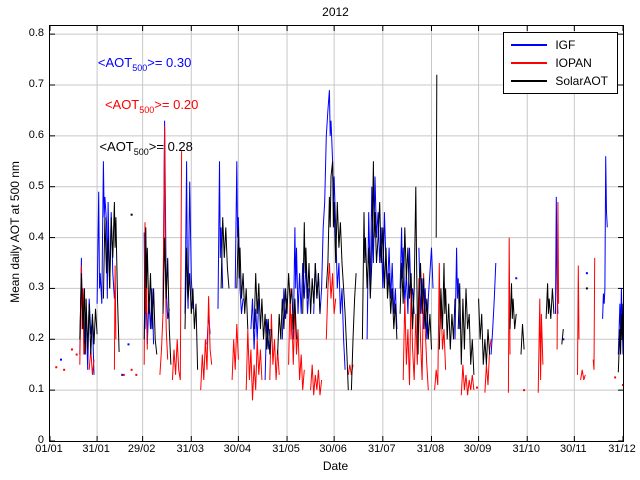 The width and height of the screenshot is (640, 480). What do you see at coordinates (573, 63) in the screenshot?
I see `legend-label-iopan: IOPAN` at bounding box center [573, 63].